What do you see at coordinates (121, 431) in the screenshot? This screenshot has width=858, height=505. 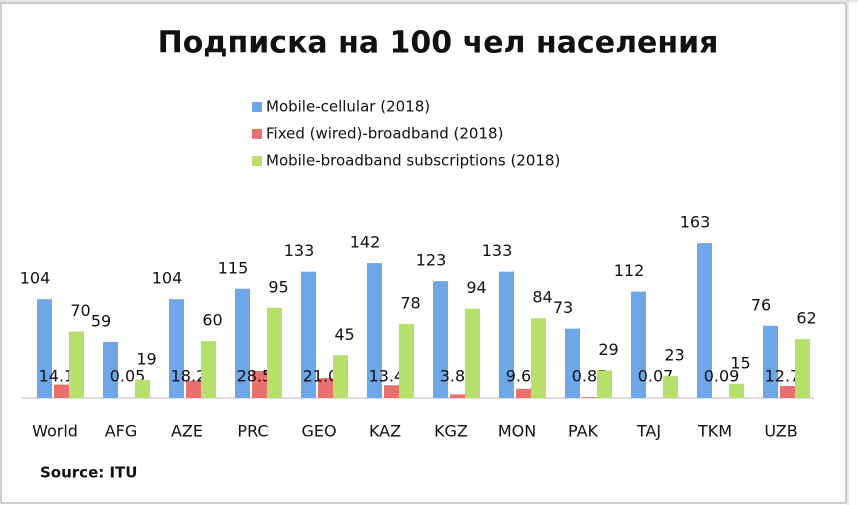 I see `x-tick-label: AFG` at bounding box center [121, 431].